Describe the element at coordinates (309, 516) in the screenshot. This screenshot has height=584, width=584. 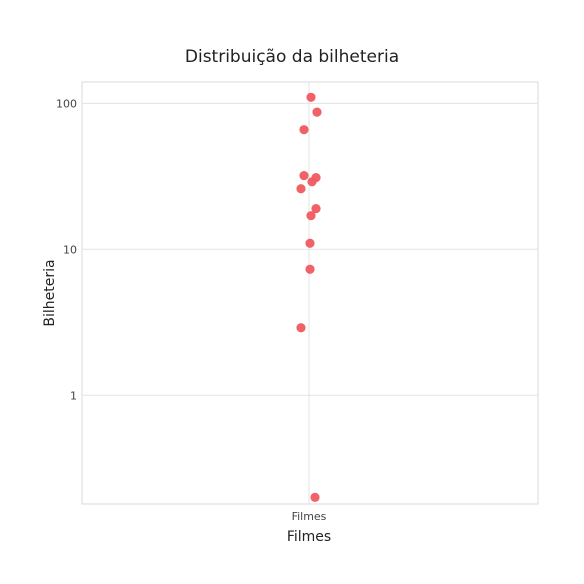
I see `x-tick-label: Filmes` at that location.